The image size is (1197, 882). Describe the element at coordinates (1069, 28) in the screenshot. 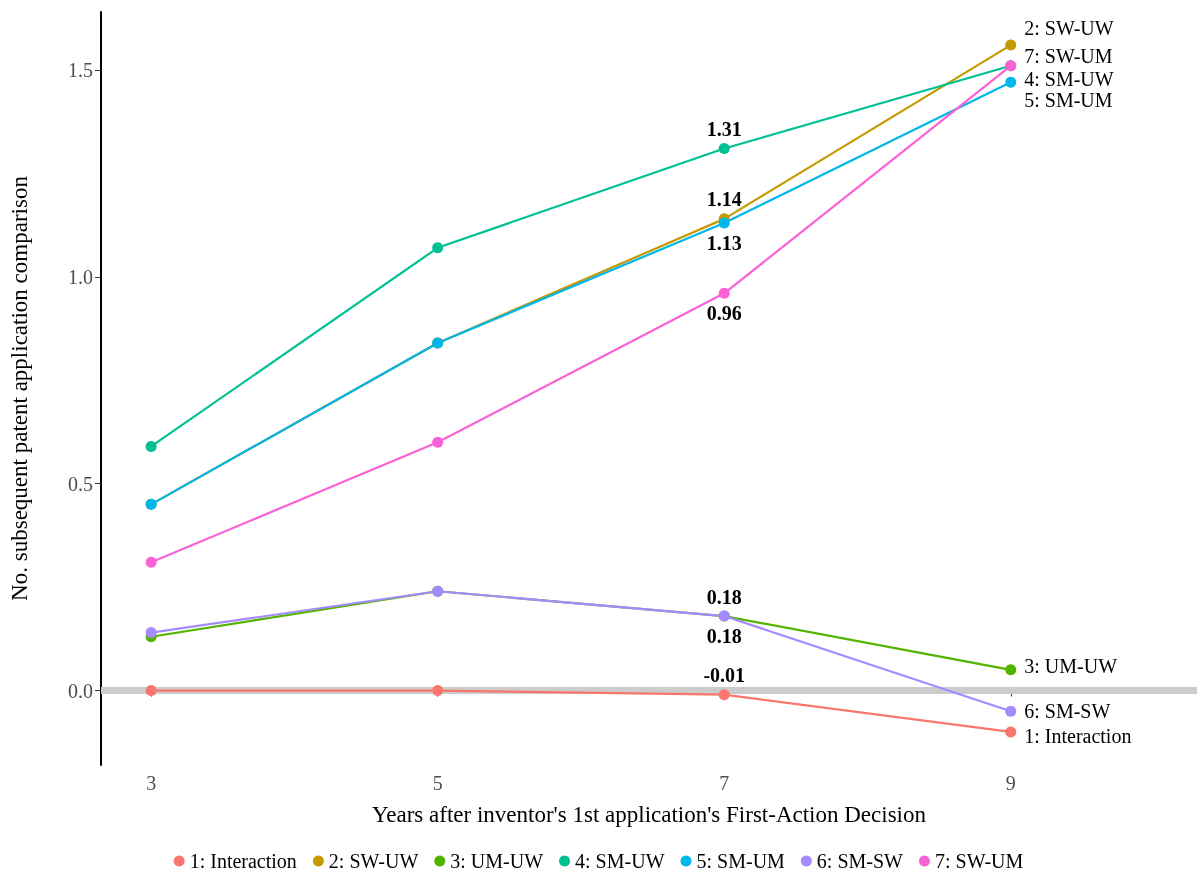

I see `text: 2: SW-UW` at that location.